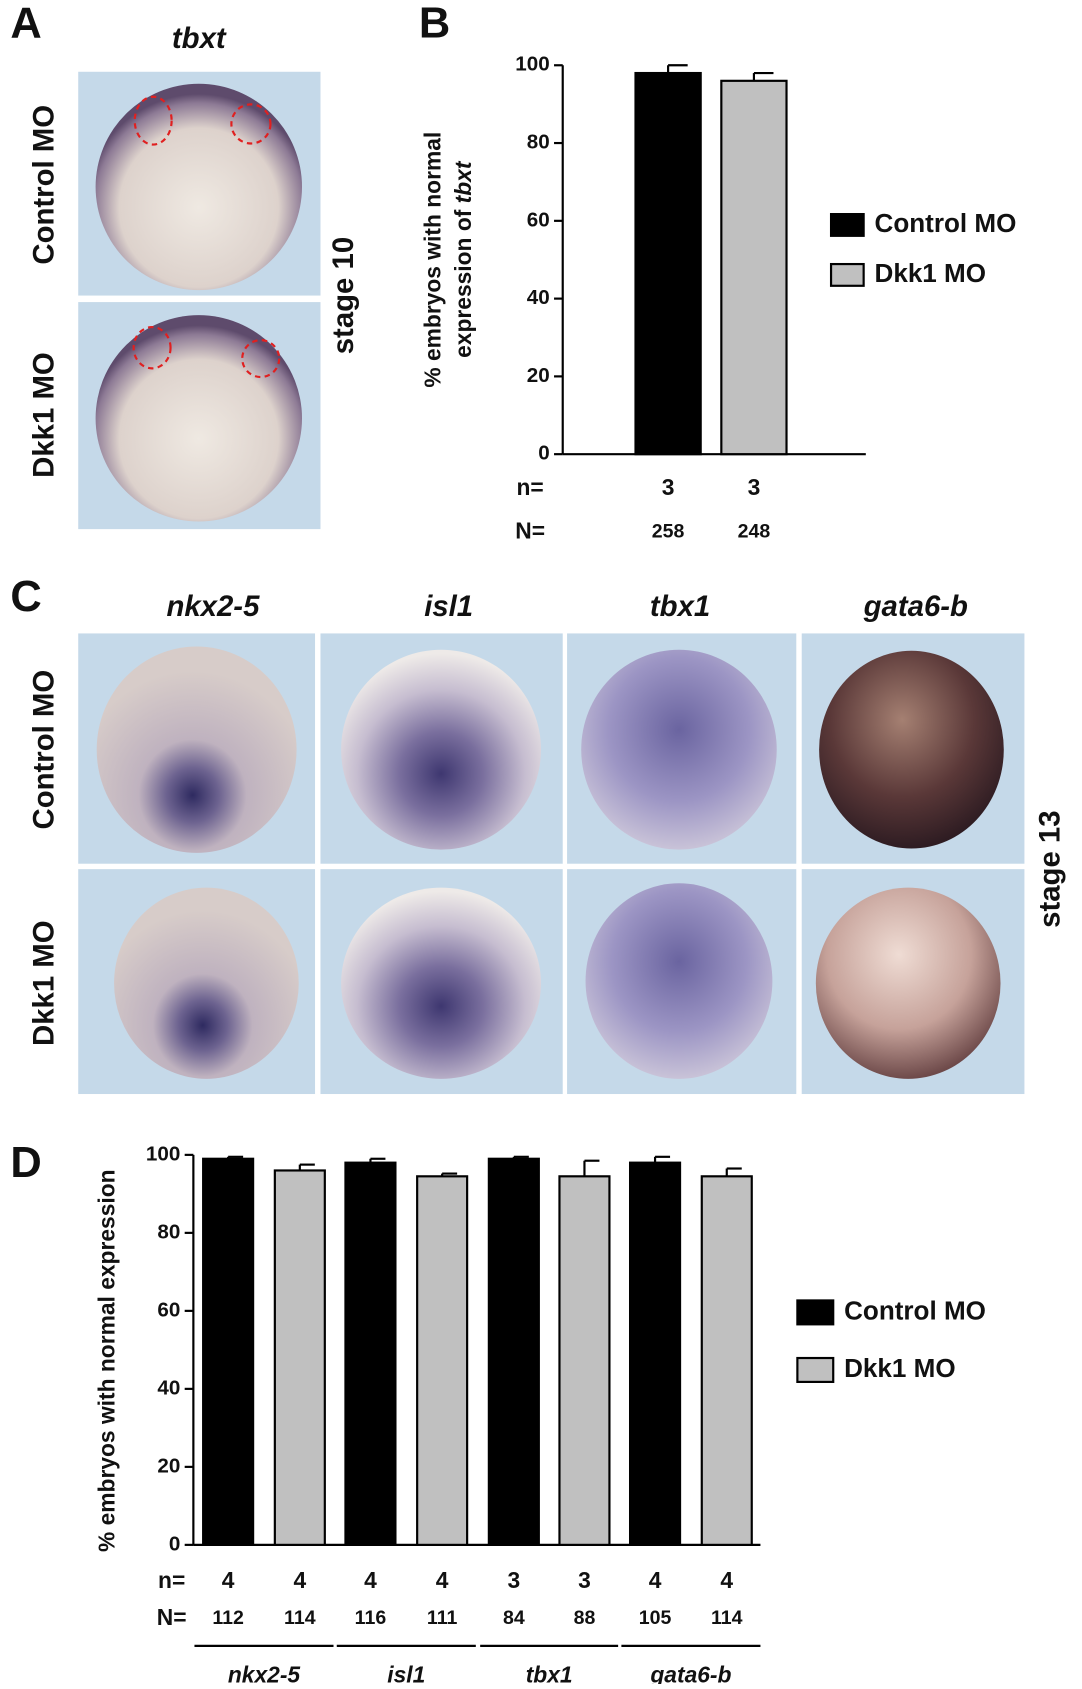  Describe the element at coordinates (514, 1618) in the screenshot. I see `N-value: 84` at that location.